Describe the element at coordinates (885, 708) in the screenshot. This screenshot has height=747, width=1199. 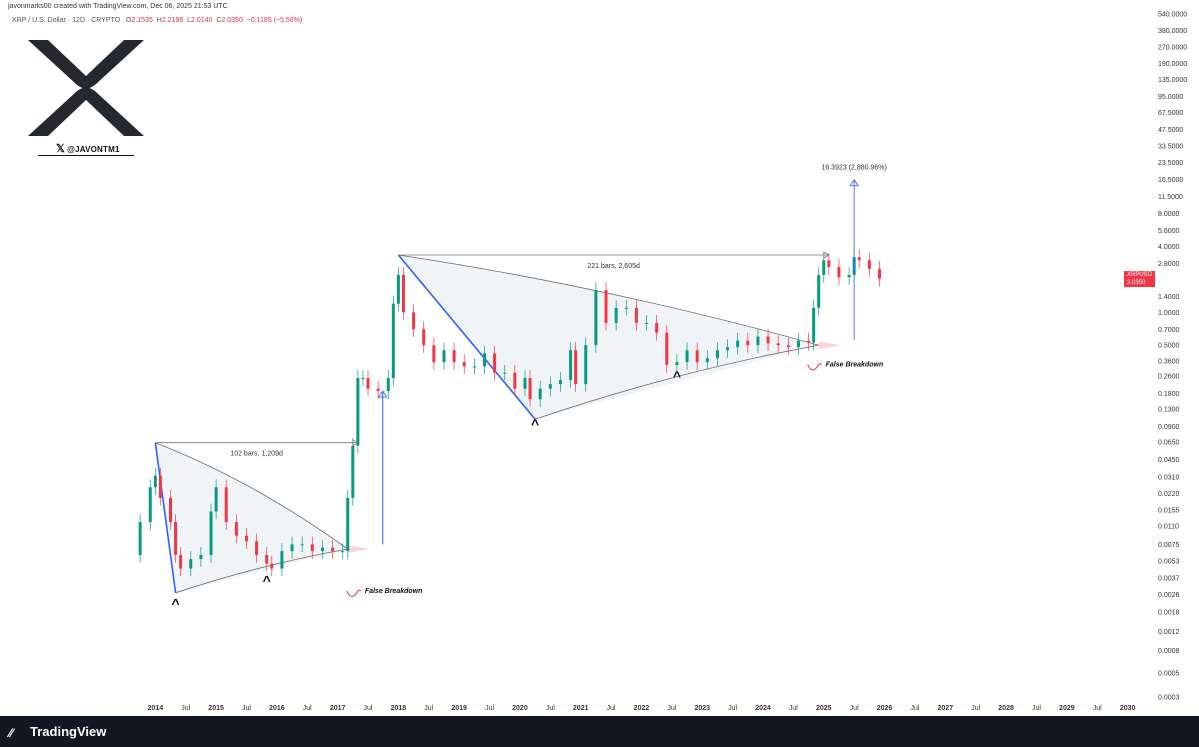
I see `x-tick-year: 2026` at that location.